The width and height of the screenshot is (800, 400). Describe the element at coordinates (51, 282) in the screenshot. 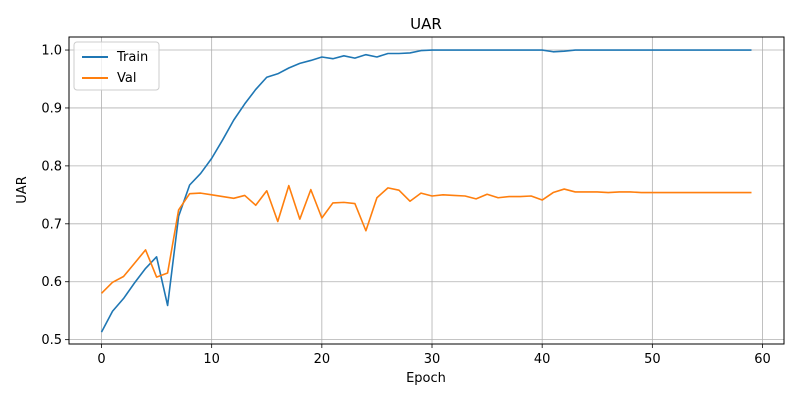

I see `y-tick-label: 0.6` at that location.